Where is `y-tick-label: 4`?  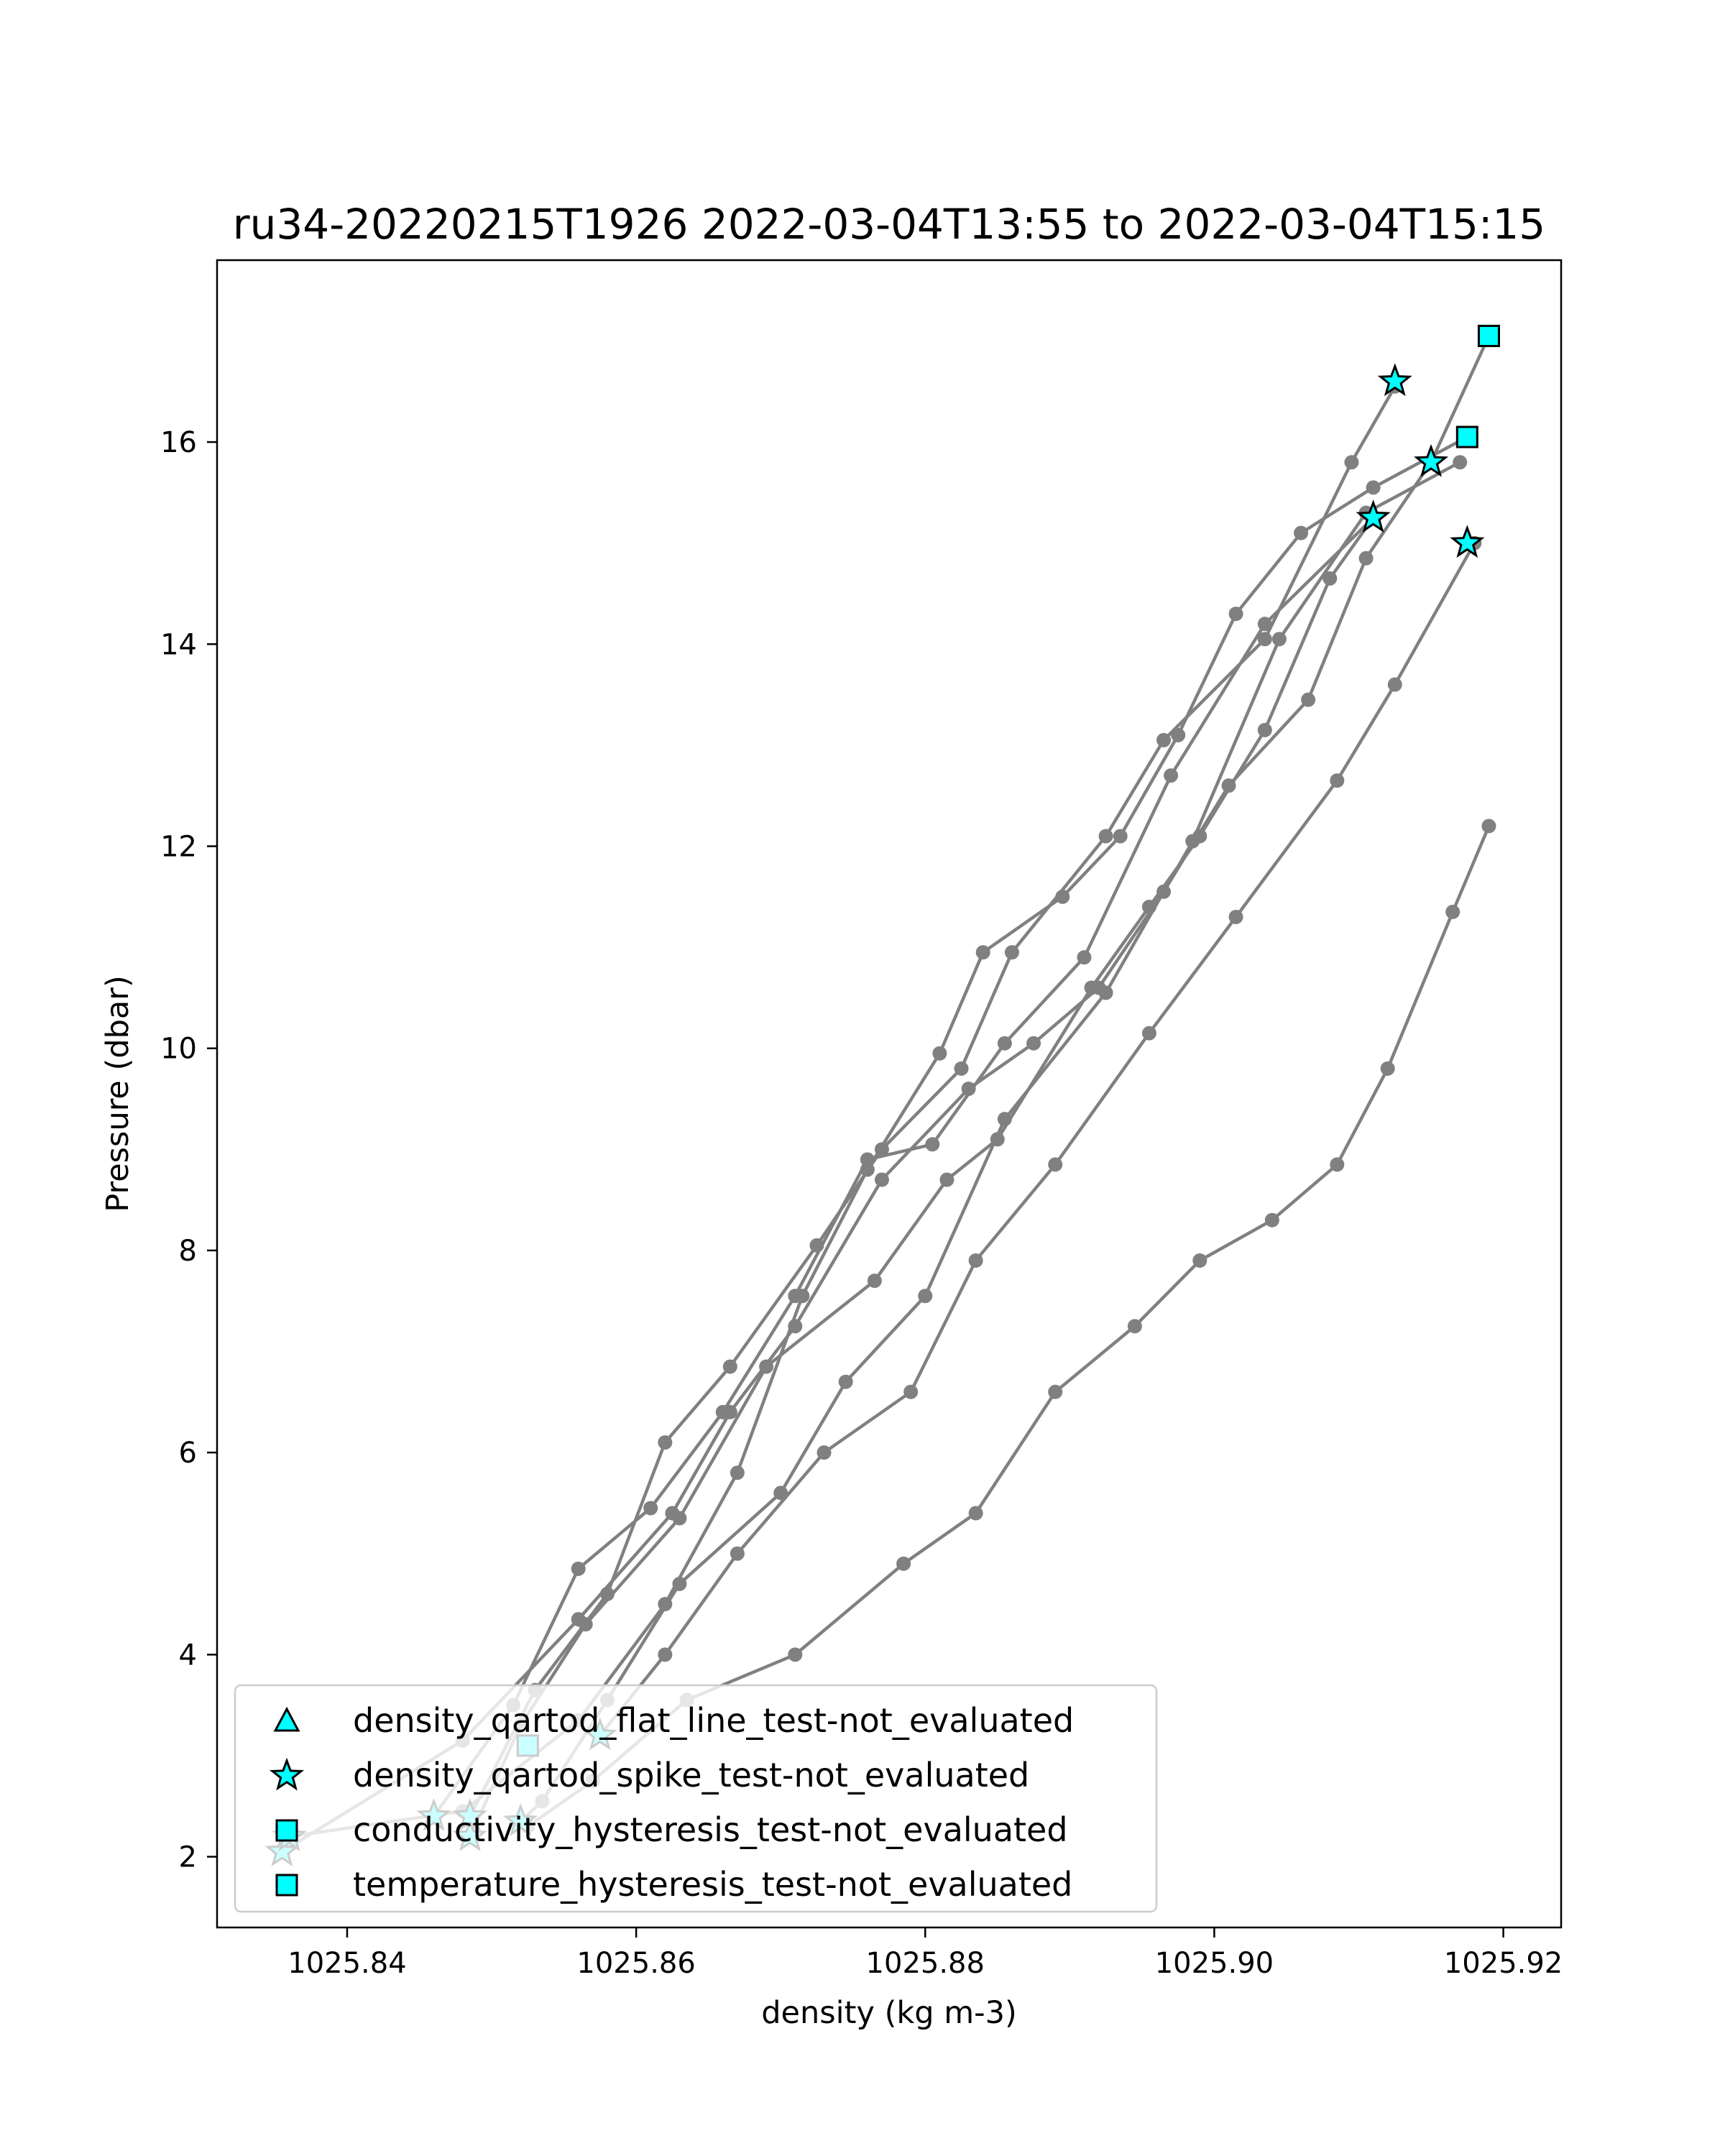
y-tick-label: 4 is located at coordinates (188, 1655).